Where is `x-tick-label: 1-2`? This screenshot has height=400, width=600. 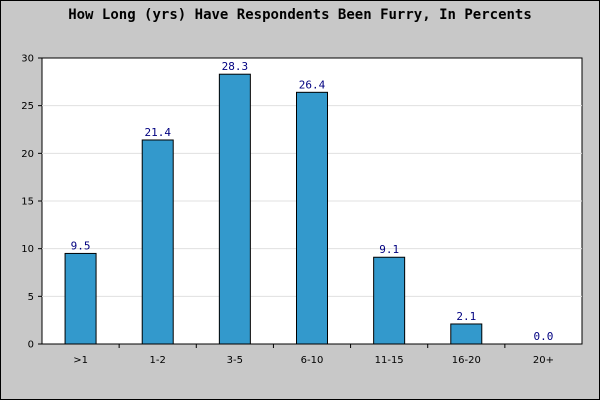 x-tick-label: 1-2 is located at coordinates (158, 360).